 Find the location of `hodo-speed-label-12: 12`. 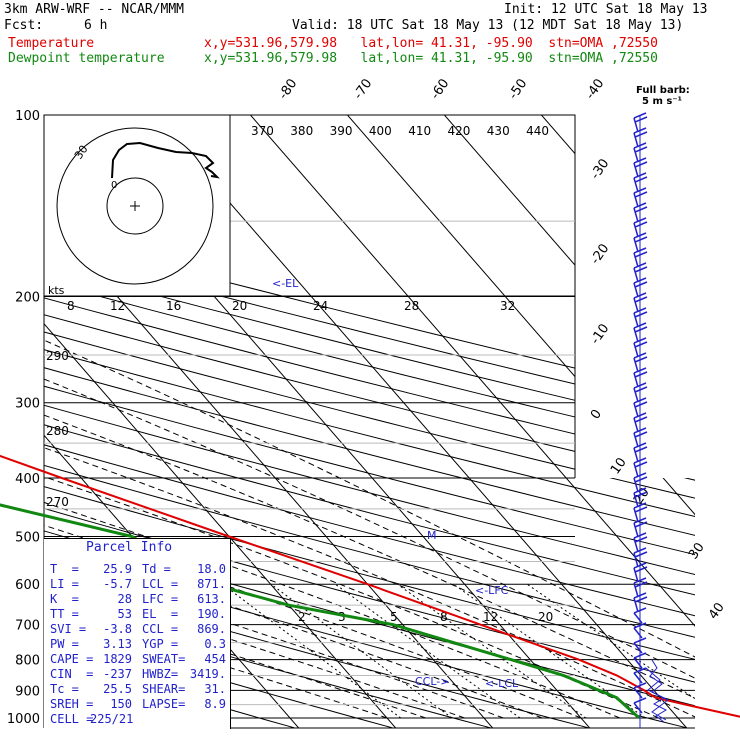

hodo-speed-label-12: 12 is located at coordinates (117, 306).